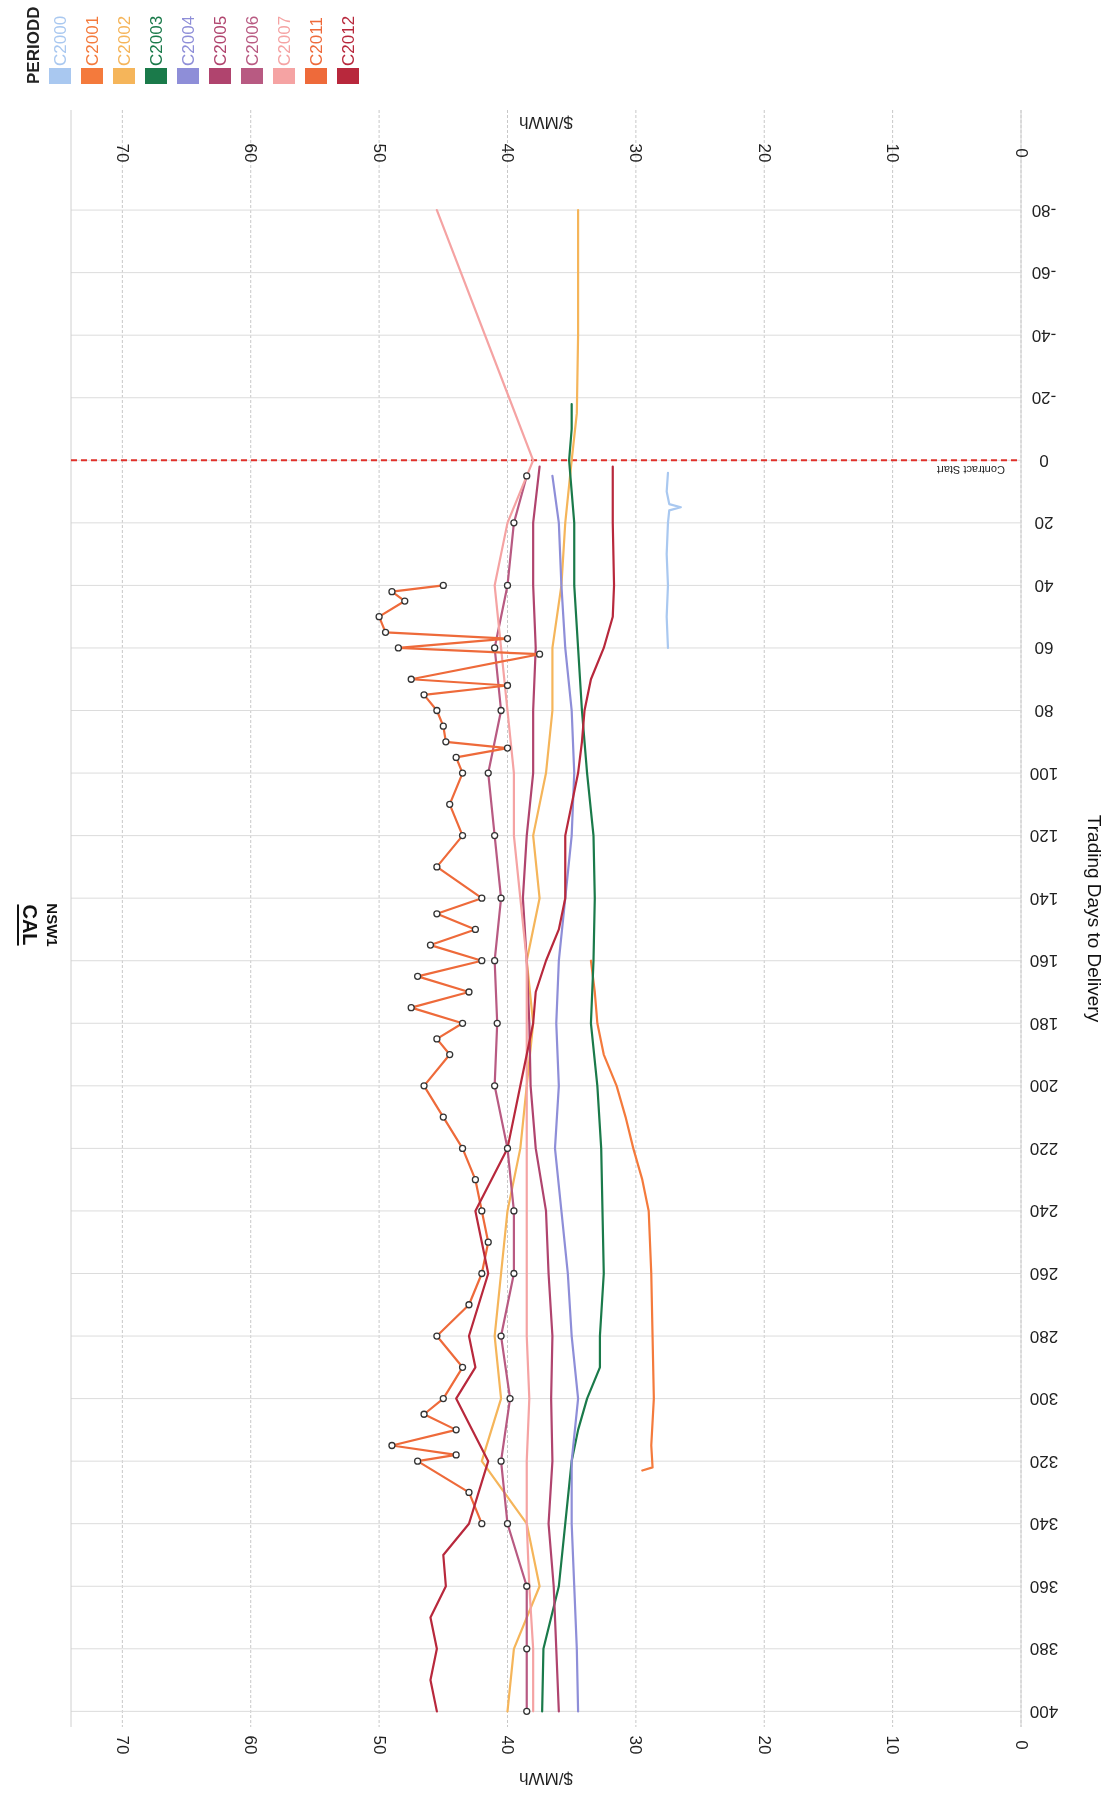 The image size is (1112, 1799). Describe the element at coordinates (1094, 918) in the screenshot. I see `y-axis-title: Trading Days to Delivery` at that location.